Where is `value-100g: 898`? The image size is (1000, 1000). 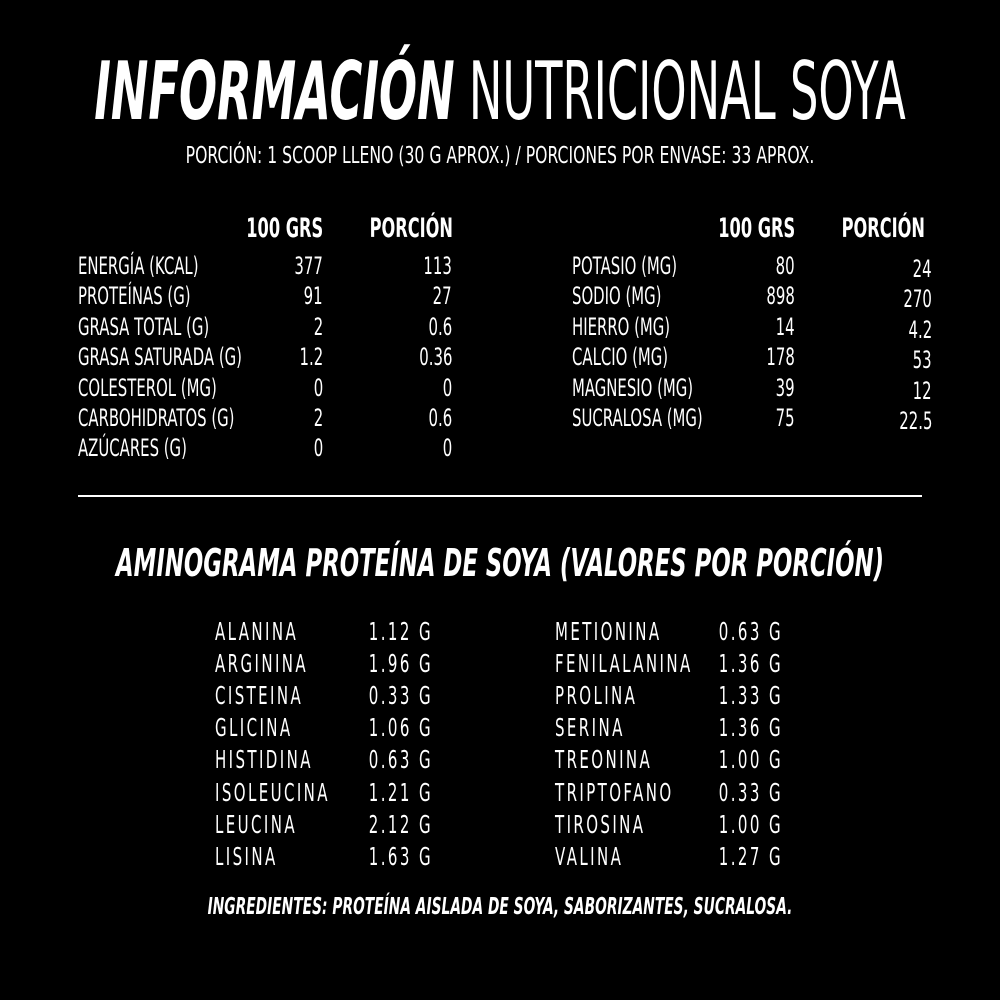 value-100g: 898 is located at coordinates (780, 296).